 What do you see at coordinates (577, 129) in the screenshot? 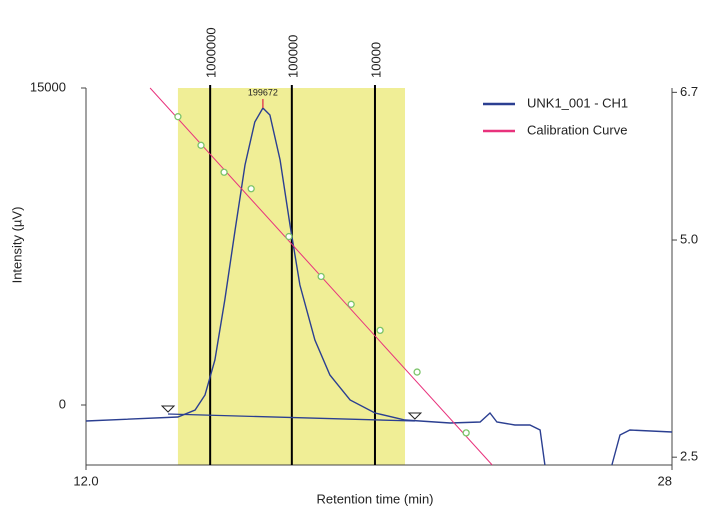
I see `legend-label: Calibration Curve` at bounding box center [577, 129].